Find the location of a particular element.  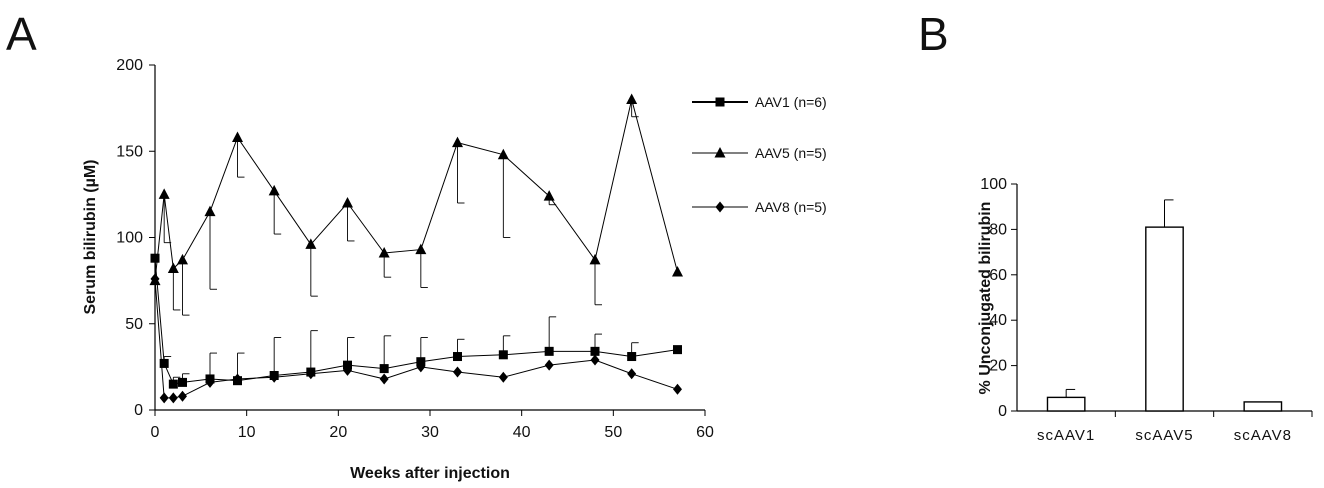

bar-category-label: scAAV1 is located at coordinates (1066, 435).